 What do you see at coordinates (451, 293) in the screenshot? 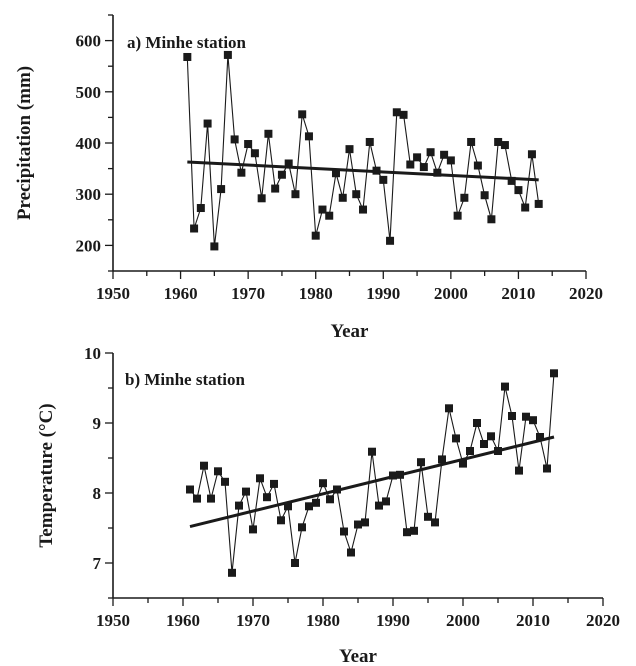
I see `panel-a-x-tick-label: 2000` at bounding box center [451, 293].